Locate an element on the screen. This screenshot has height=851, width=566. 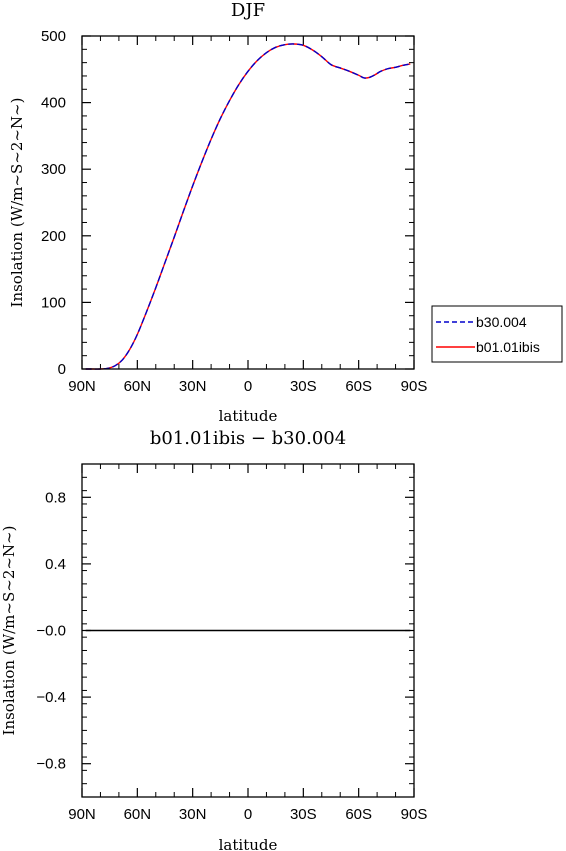
y-tick-label: 200 is located at coordinates (53, 236).